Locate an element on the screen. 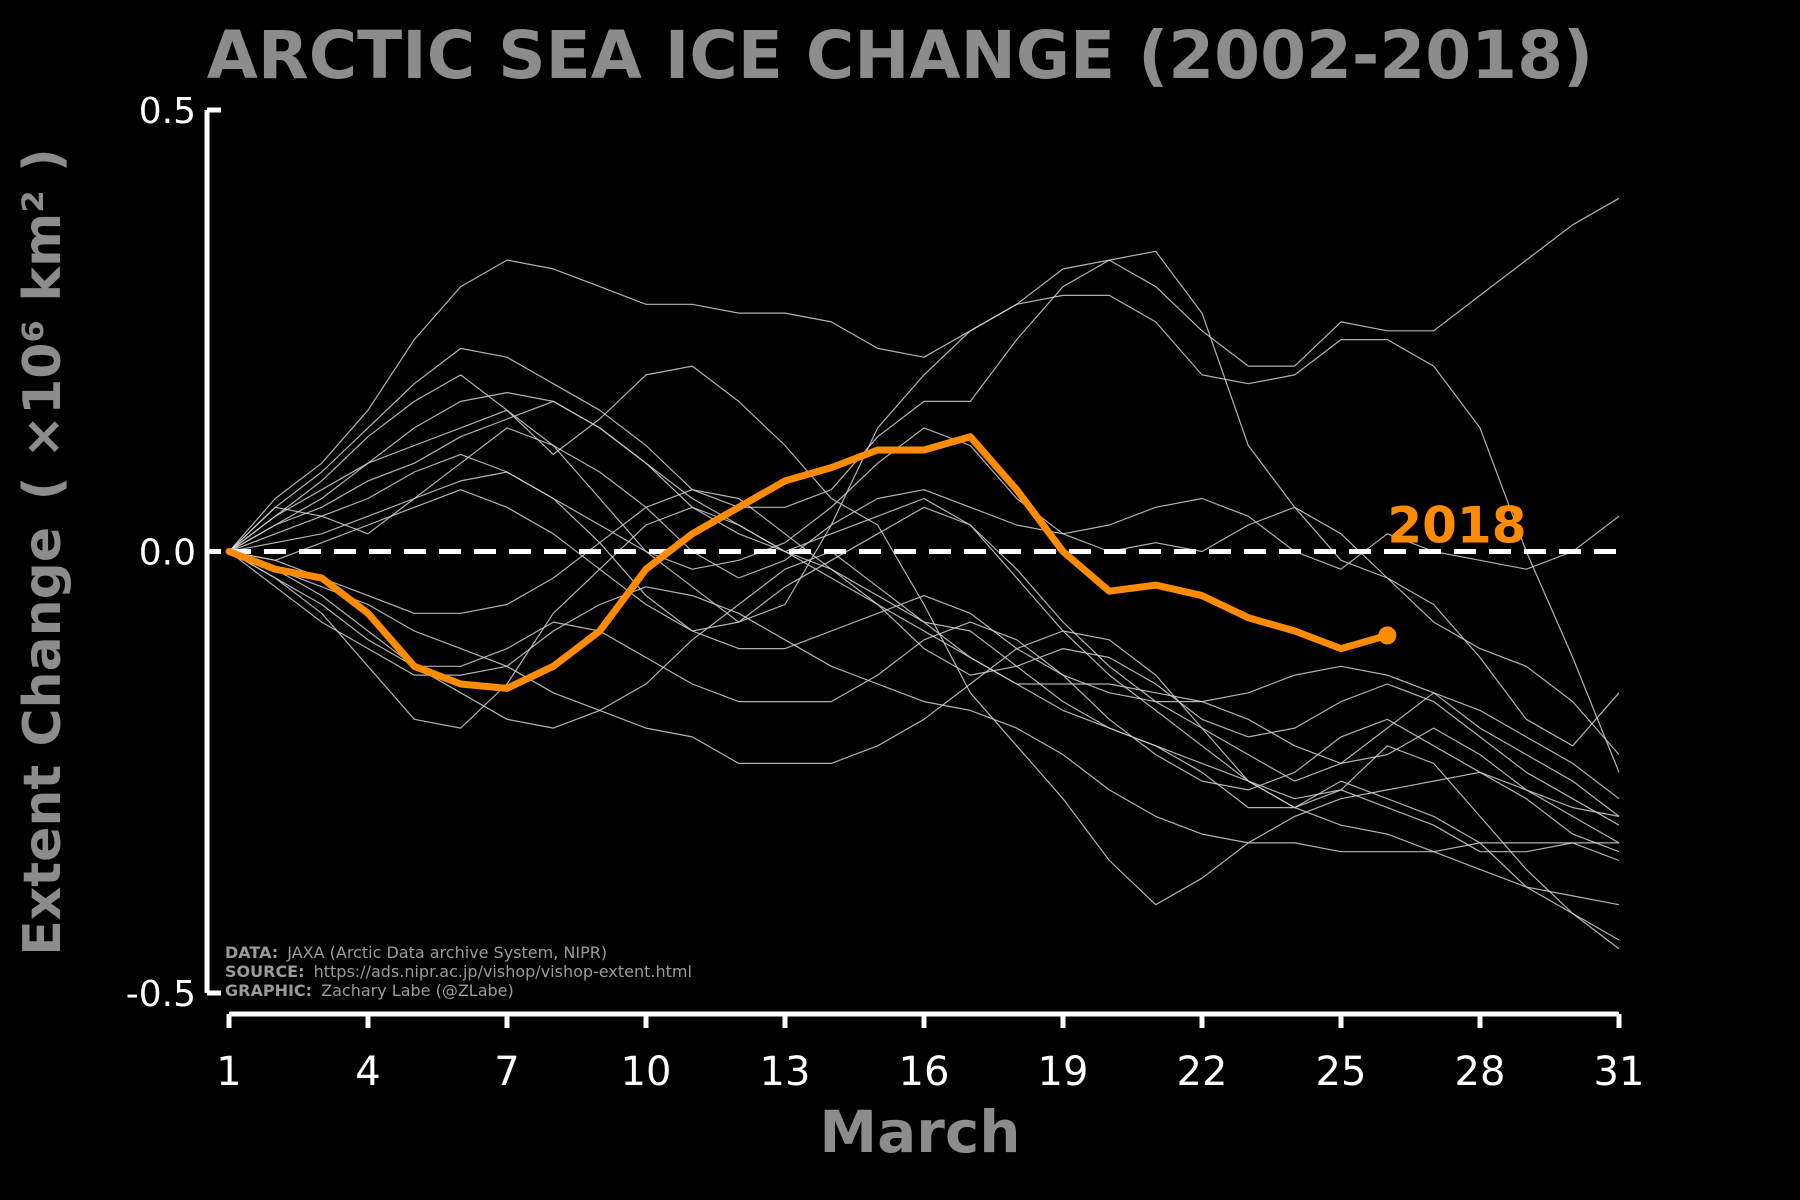  x-tick-label: 31 is located at coordinates (1619, 1072).